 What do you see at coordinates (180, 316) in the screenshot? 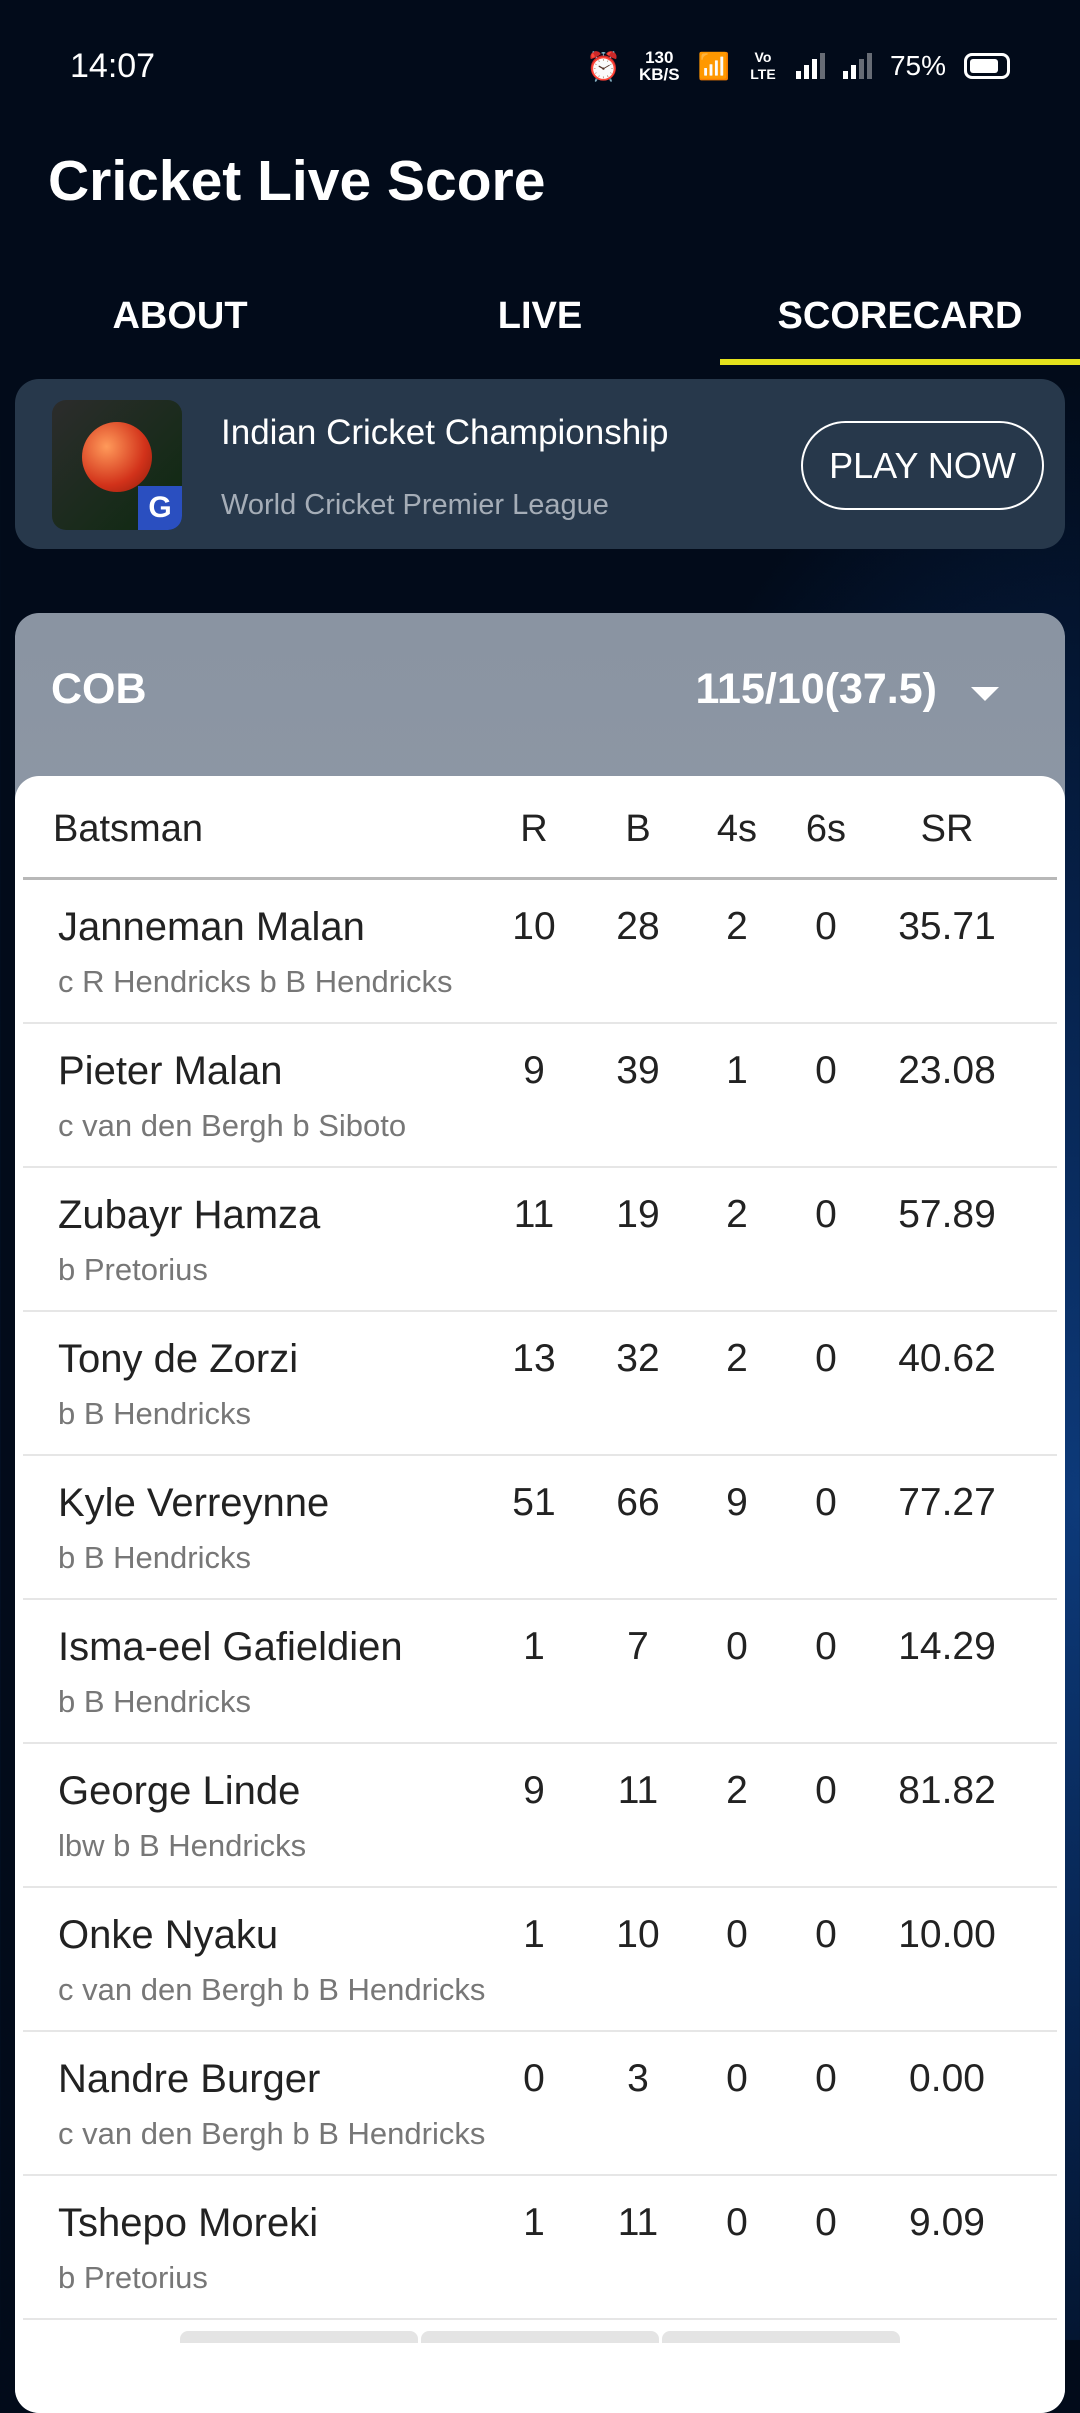
I see `tab-about: ABOUT` at bounding box center [180, 316].